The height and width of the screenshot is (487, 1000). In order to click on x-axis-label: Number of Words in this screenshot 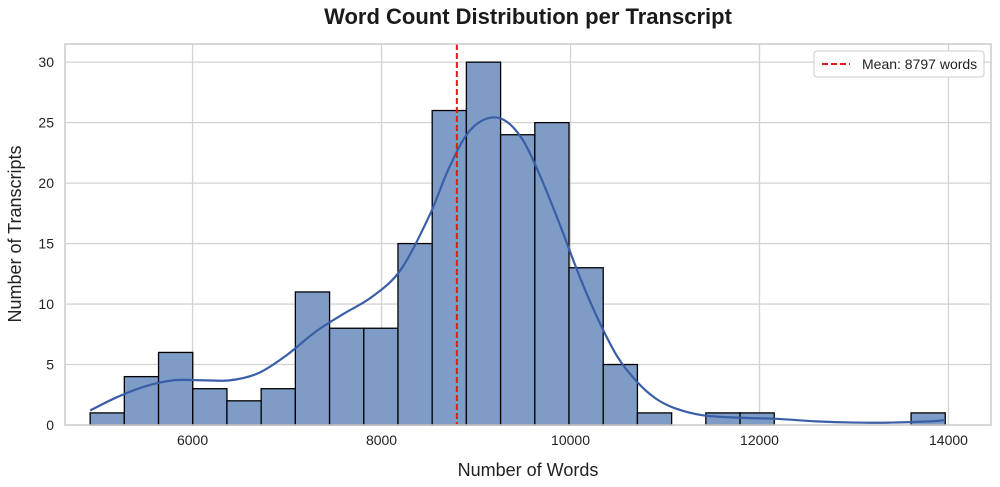, I will do `click(528, 470)`.